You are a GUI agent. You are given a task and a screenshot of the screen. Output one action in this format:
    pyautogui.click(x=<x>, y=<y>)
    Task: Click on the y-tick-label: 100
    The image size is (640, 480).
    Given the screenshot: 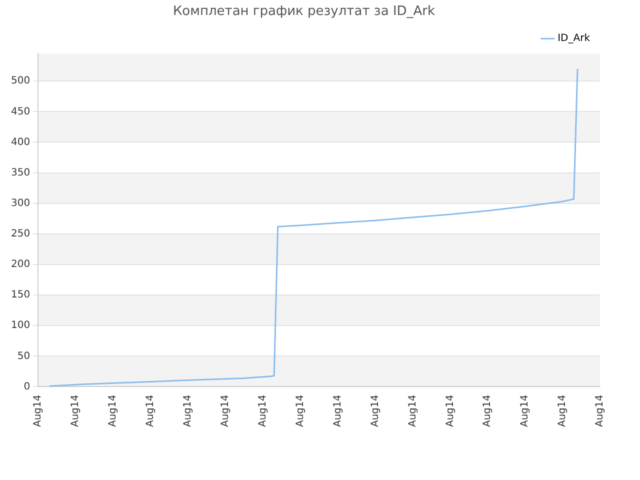 What is the action you would take?
    pyautogui.click(x=20, y=326)
    